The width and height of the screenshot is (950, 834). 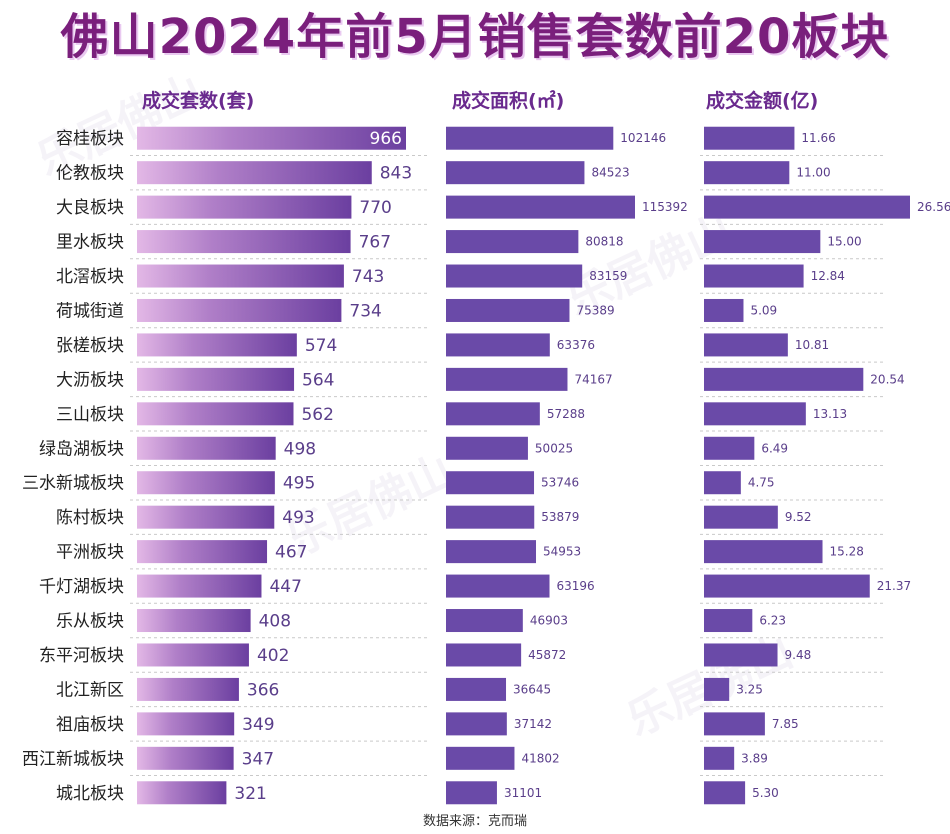 What do you see at coordinates (273, 656) in the screenshot?
I see `data-label: 402` at bounding box center [273, 656].